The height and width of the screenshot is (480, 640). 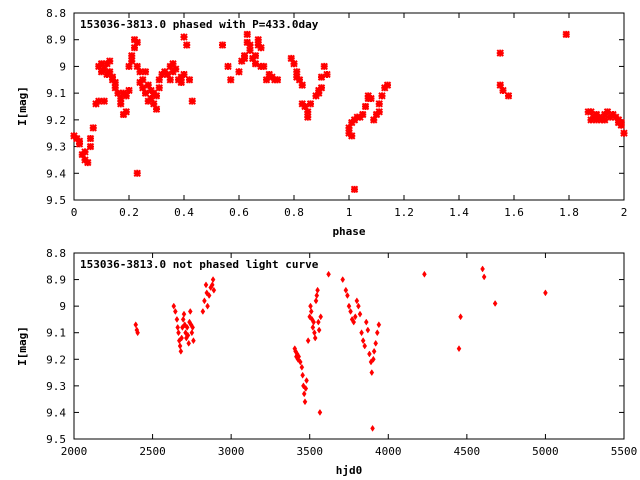 I want to click on unphased-xtick-label: 3000, so click(x=231, y=451).